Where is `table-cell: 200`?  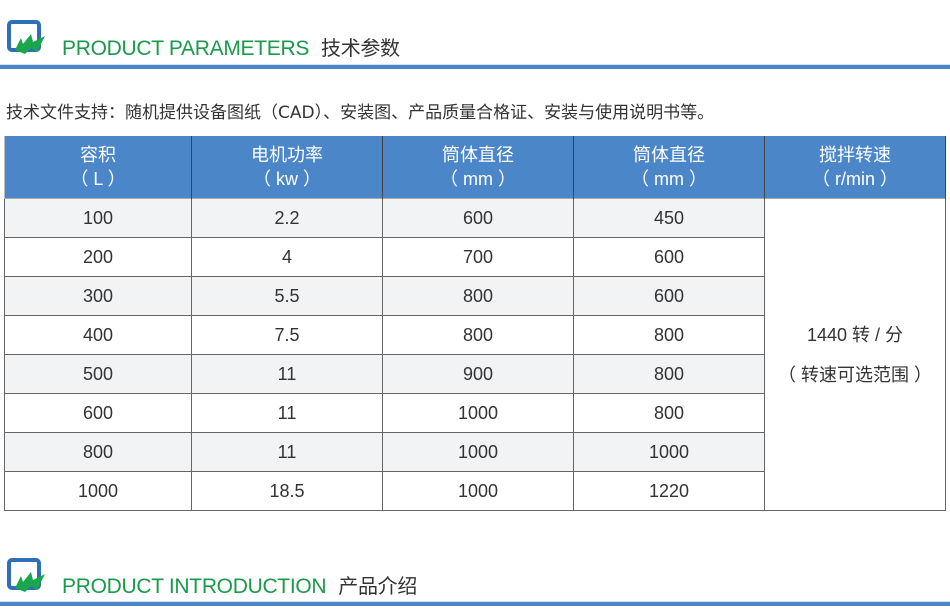
table-cell: 200 is located at coordinates (98, 257).